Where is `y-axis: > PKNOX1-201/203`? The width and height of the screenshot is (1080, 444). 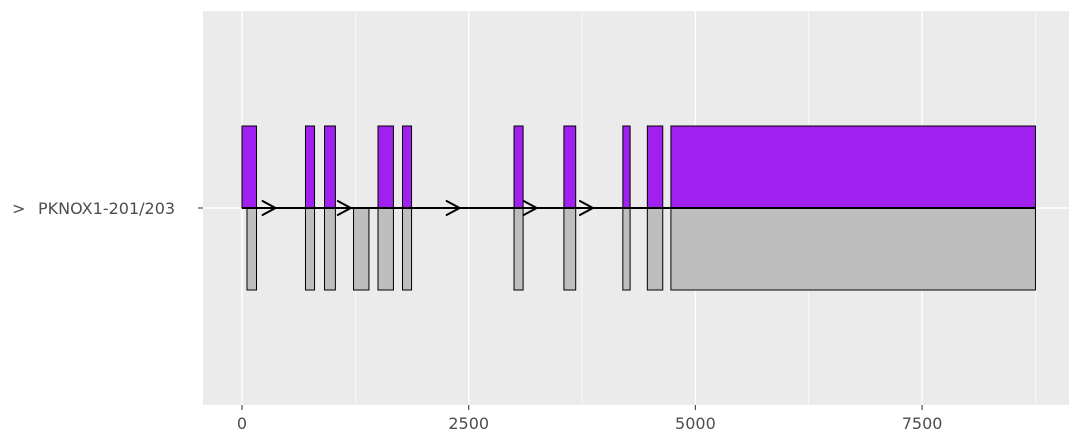
y-axis: > PKNOX1-201/203 is located at coordinates (107, 208).